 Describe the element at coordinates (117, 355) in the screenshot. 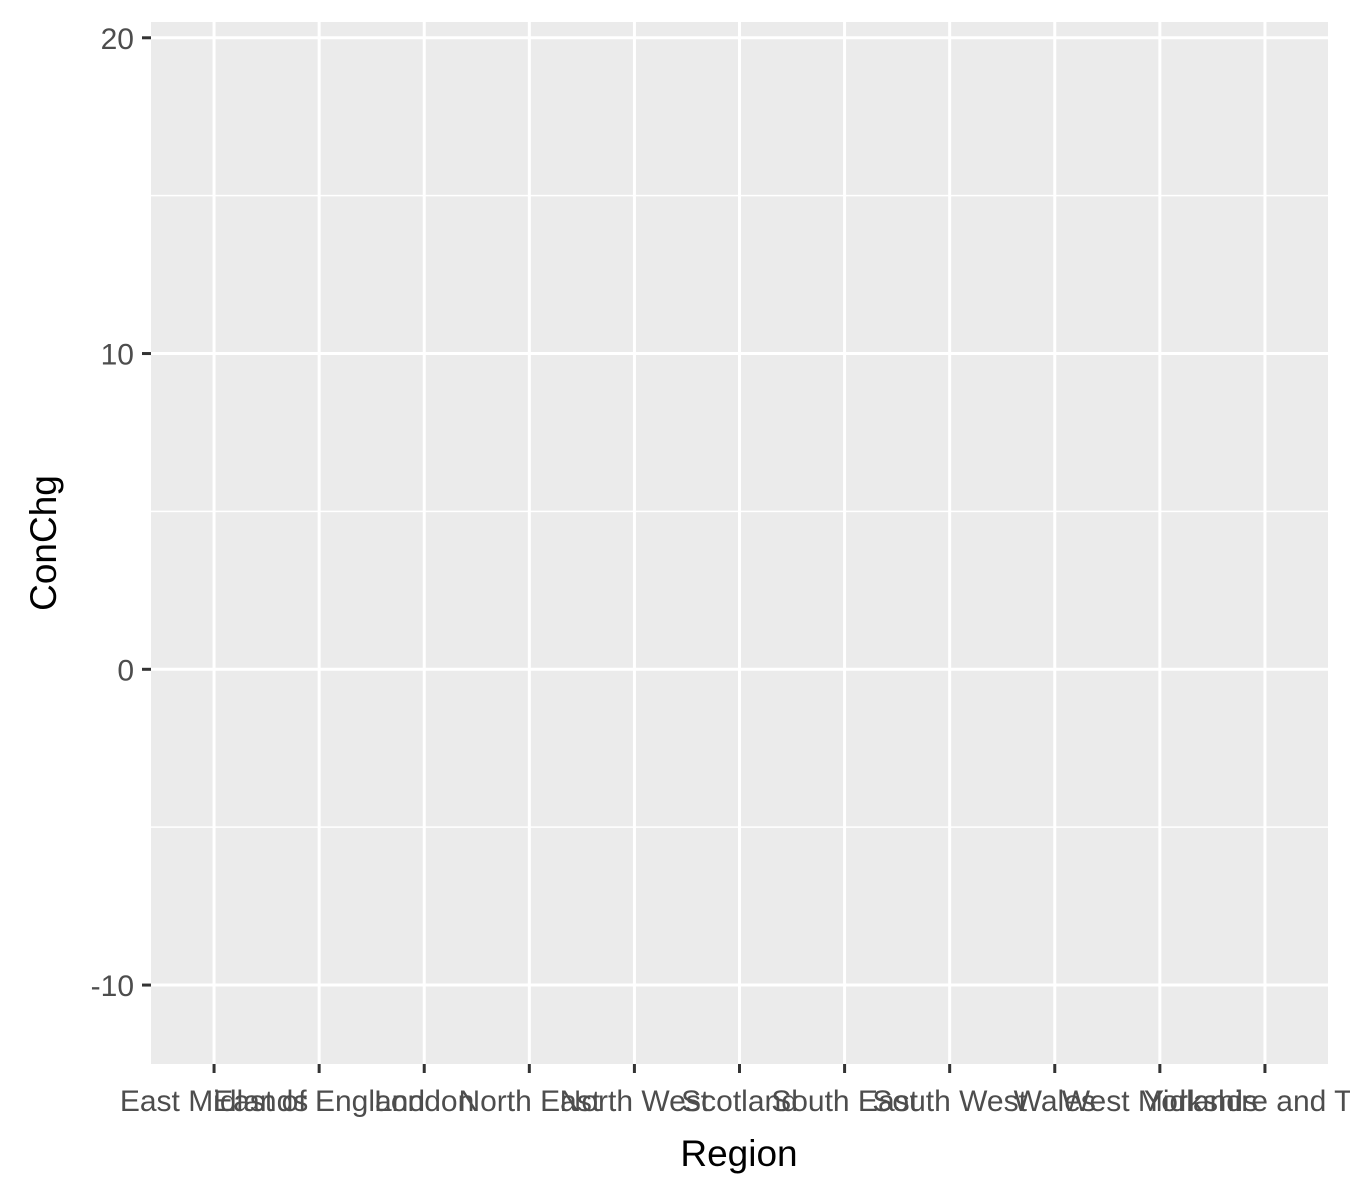

I see `y-tick-label: 10` at that location.